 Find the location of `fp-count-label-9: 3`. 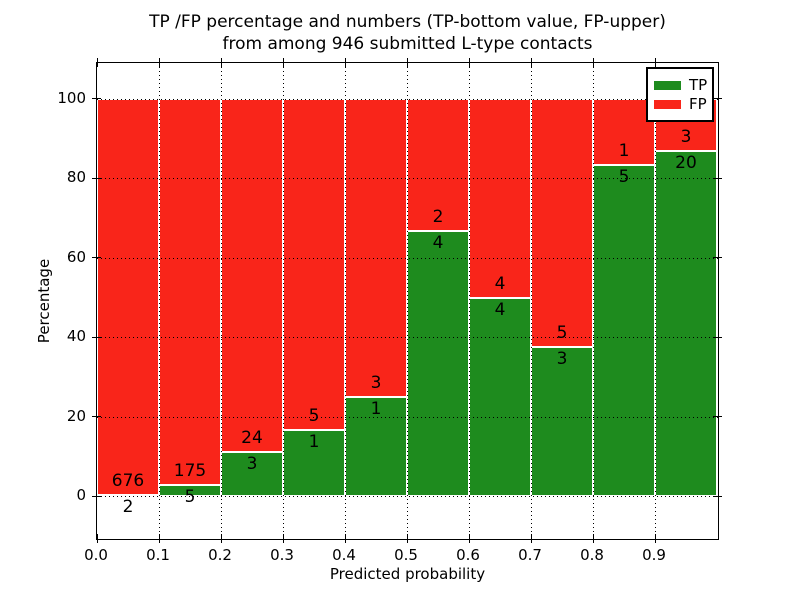

fp-count-label-9: 3 is located at coordinates (686, 136).